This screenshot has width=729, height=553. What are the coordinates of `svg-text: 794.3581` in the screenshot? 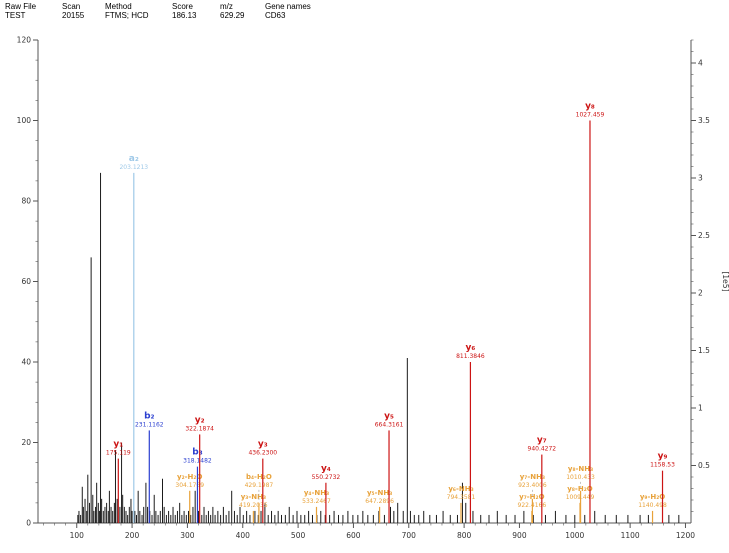 It's located at (461, 497).